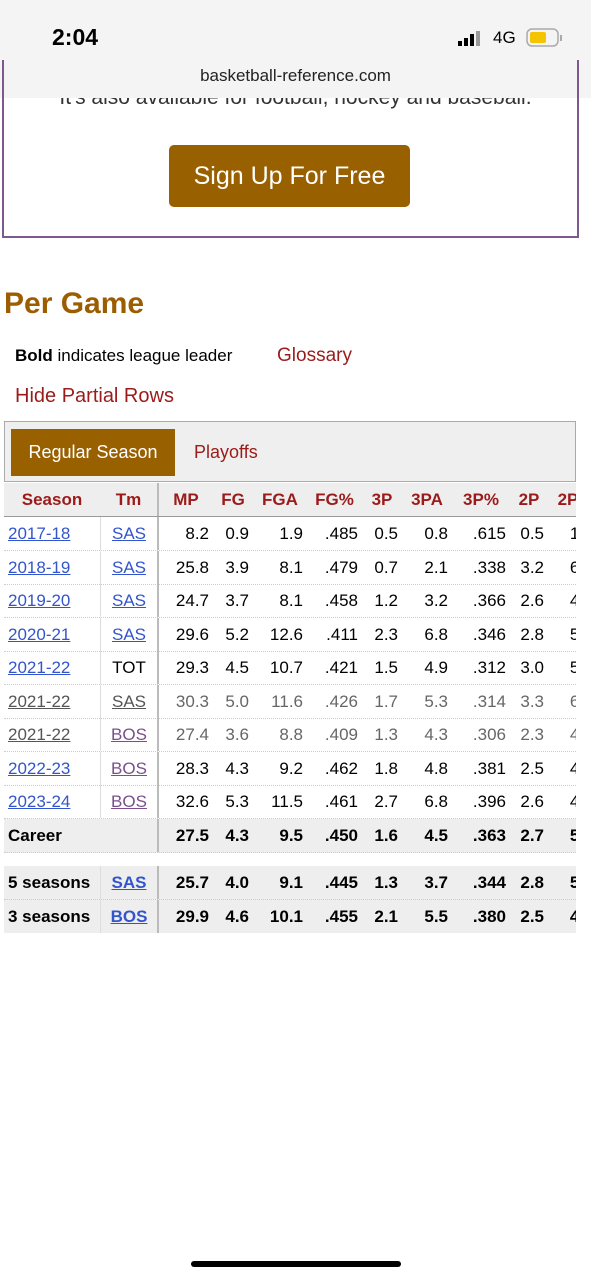 Image resolution: width=591 pixels, height=1280 pixels. What do you see at coordinates (286, 634) in the screenshot?
I see `stat-cell: 12.6` at bounding box center [286, 634].